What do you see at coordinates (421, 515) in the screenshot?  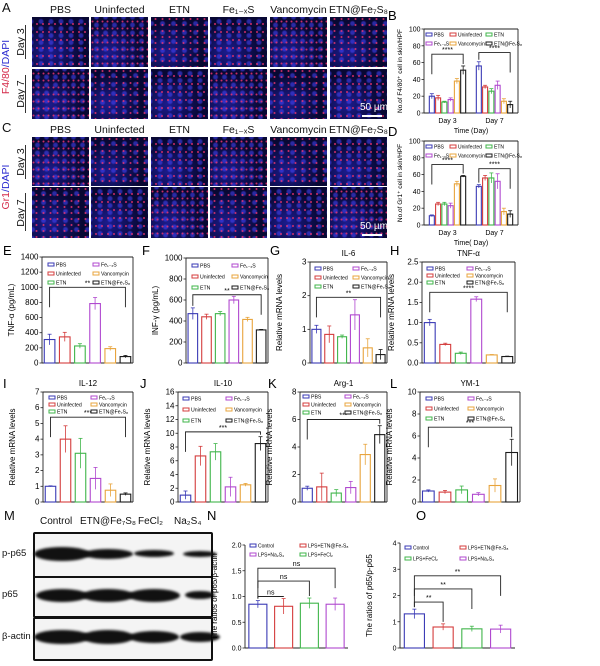 I see `panel-letter: O` at bounding box center [421, 515].